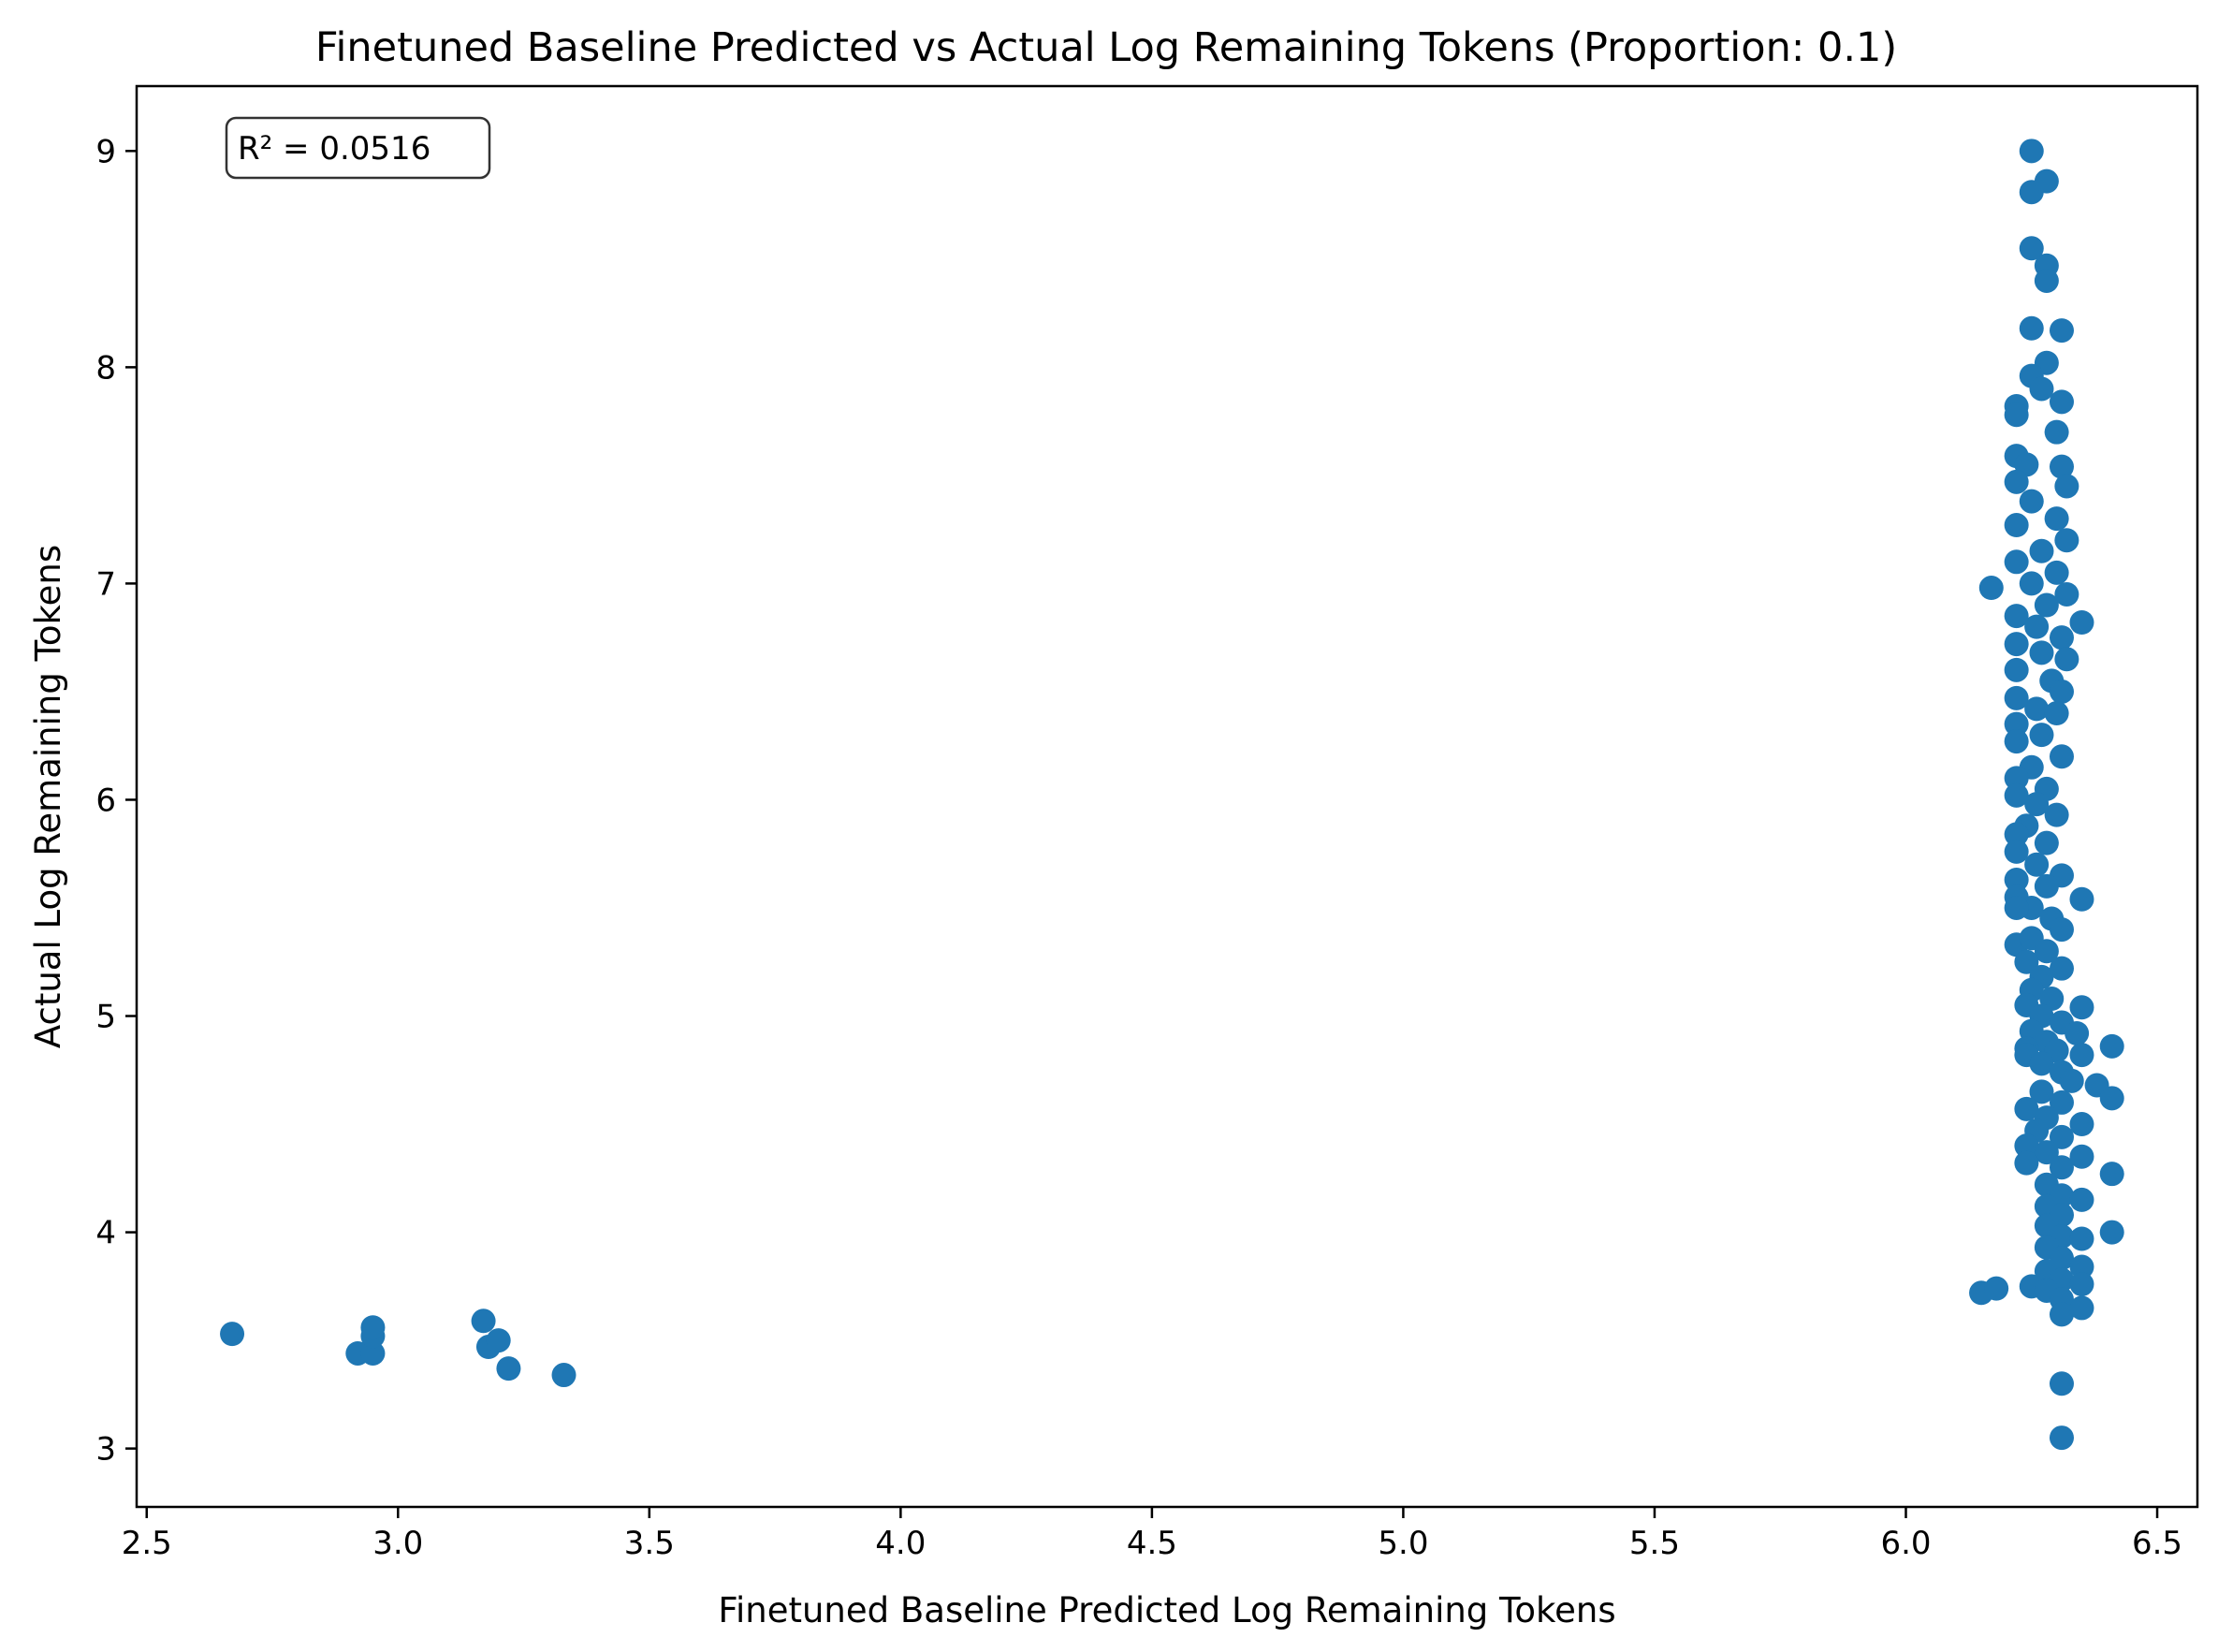  What do you see at coordinates (398, 1544) in the screenshot?
I see `x-tick-label: 3.0` at bounding box center [398, 1544].